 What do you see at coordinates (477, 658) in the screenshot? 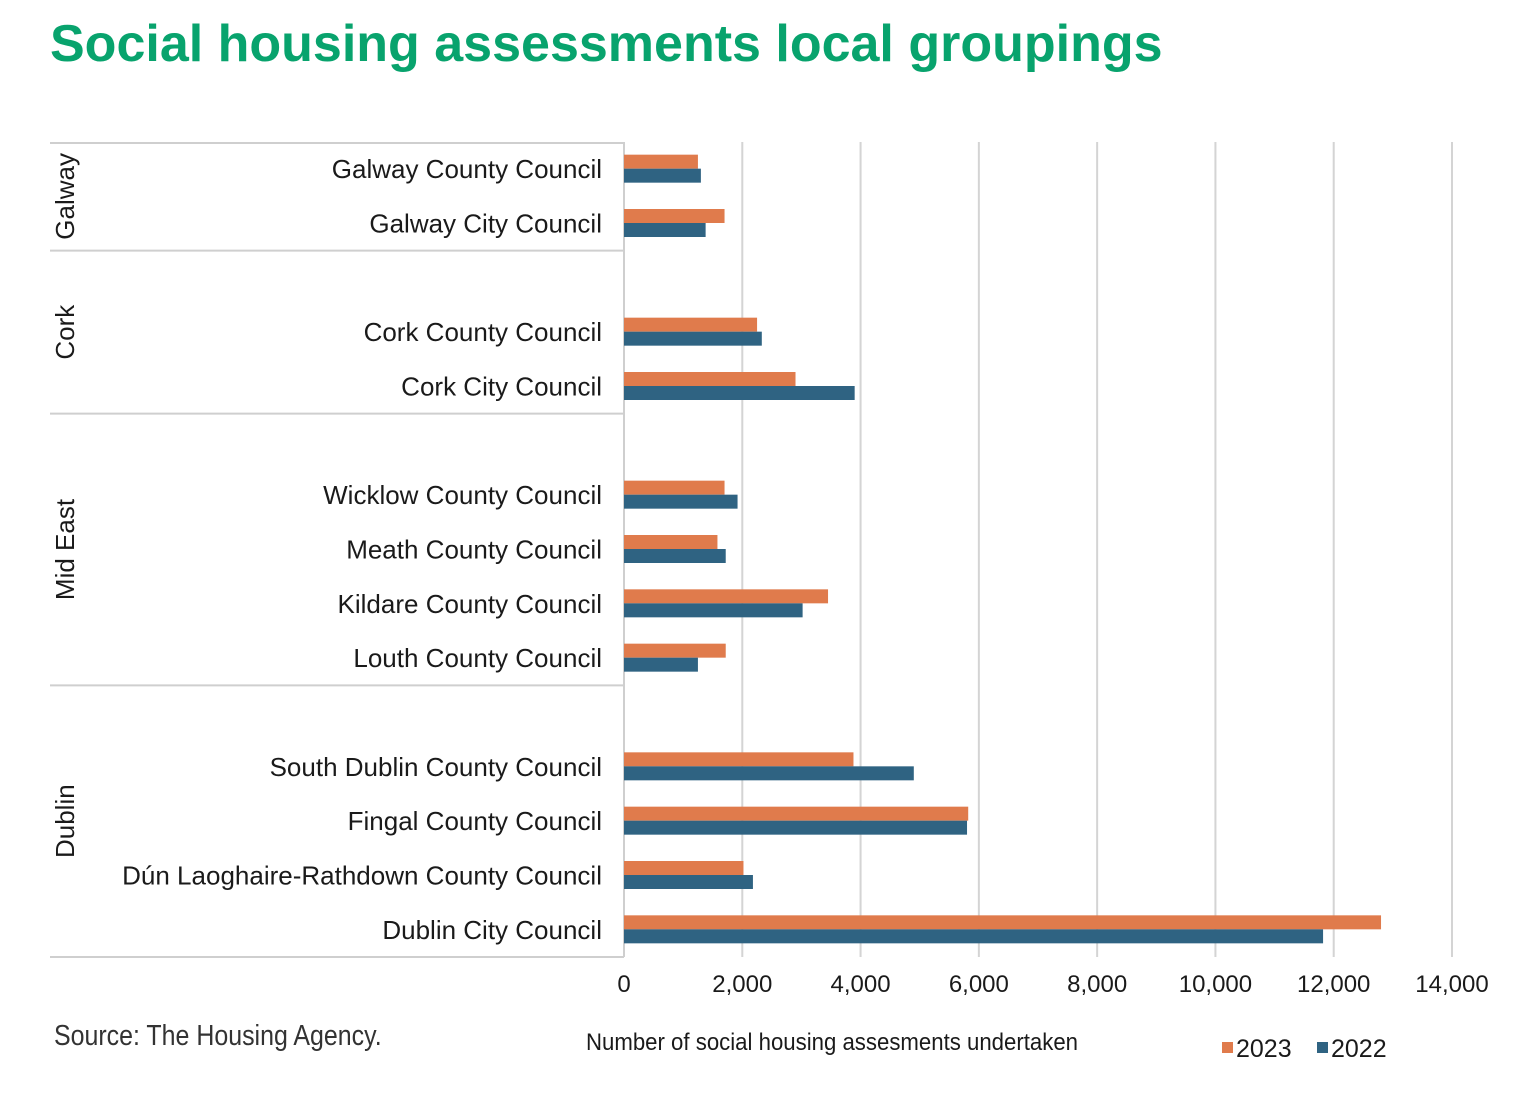
I see `category-label: Louth County Council` at bounding box center [477, 658].